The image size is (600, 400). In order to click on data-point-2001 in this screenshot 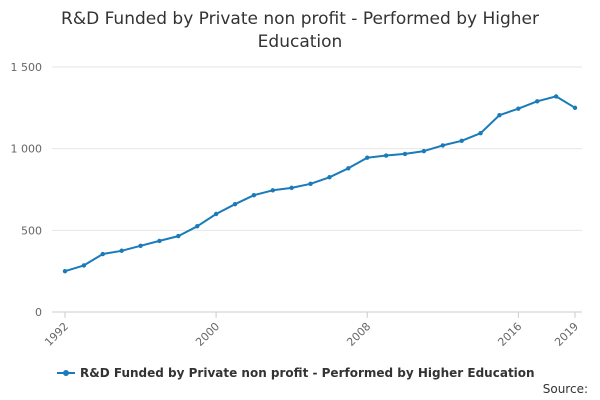, I will do `click(235, 204)`.